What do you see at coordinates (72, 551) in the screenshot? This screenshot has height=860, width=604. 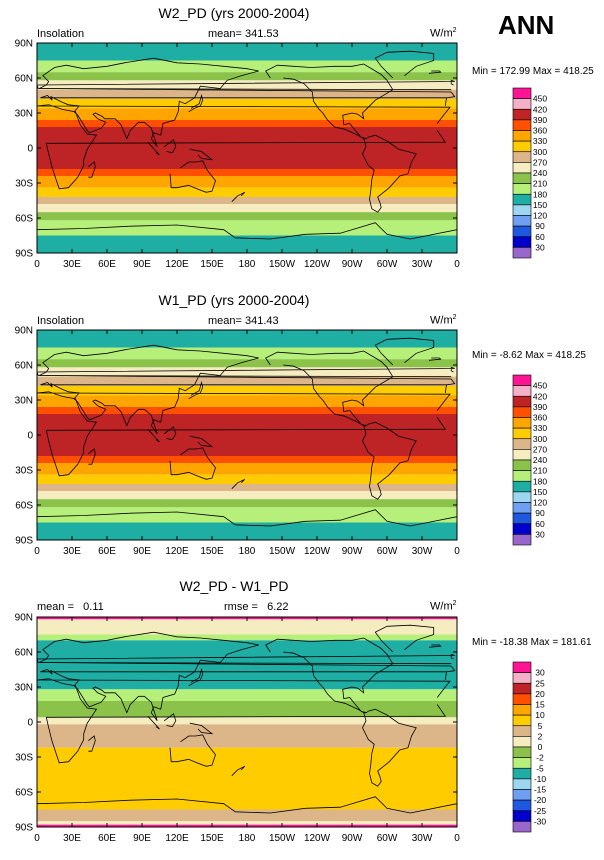 I see `x-tick-label: 30E` at bounding box center [72, 551].